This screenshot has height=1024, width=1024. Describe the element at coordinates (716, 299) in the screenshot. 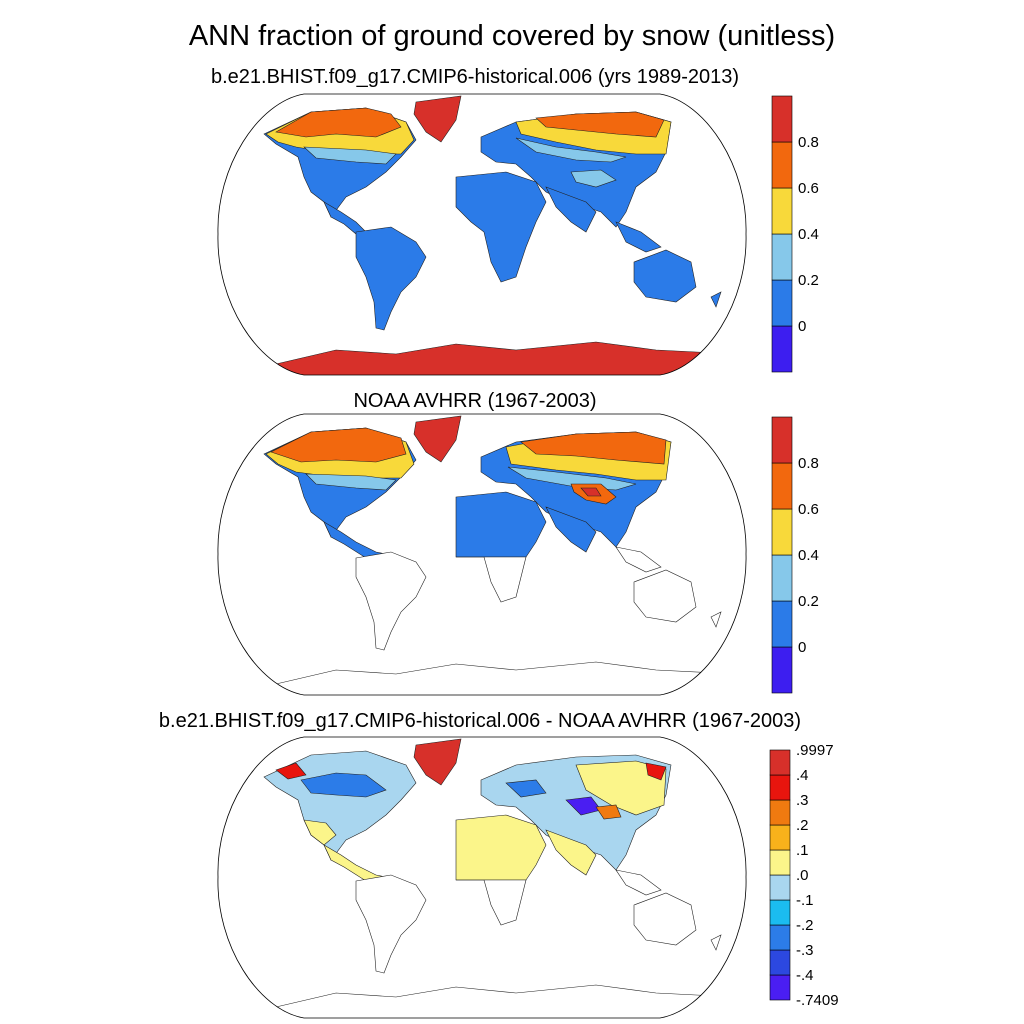

I see `new-zealand-landmass` at that location.